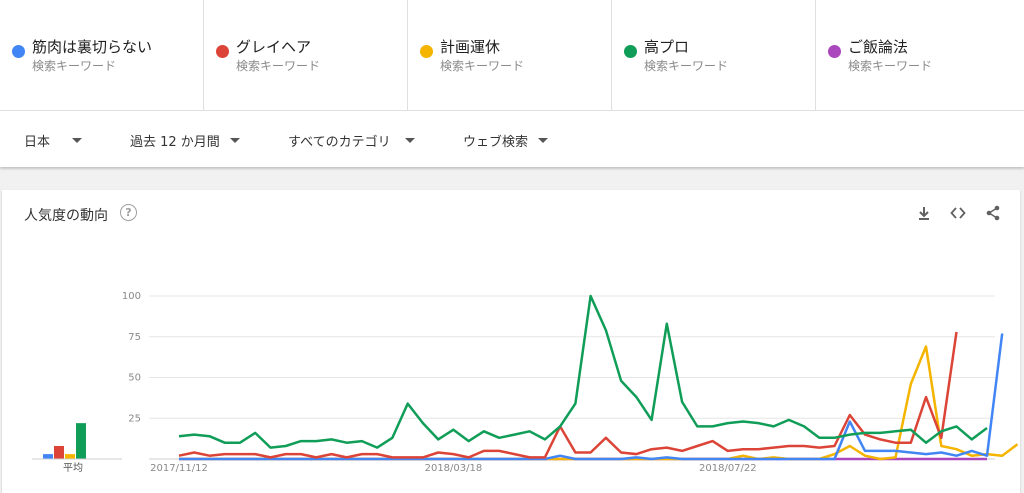  I want to click on term-card-3: 計画運休 検索キーワード, so click(510, 55).